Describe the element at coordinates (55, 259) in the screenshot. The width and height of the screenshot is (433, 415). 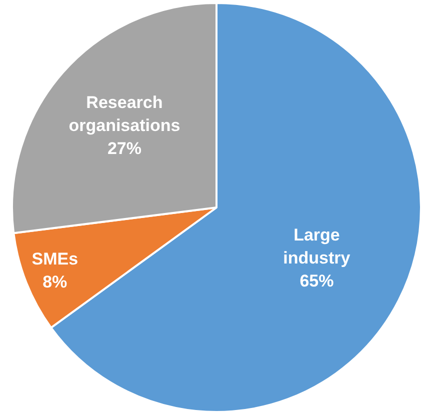
I see `slice-label: SMEs` at that location.